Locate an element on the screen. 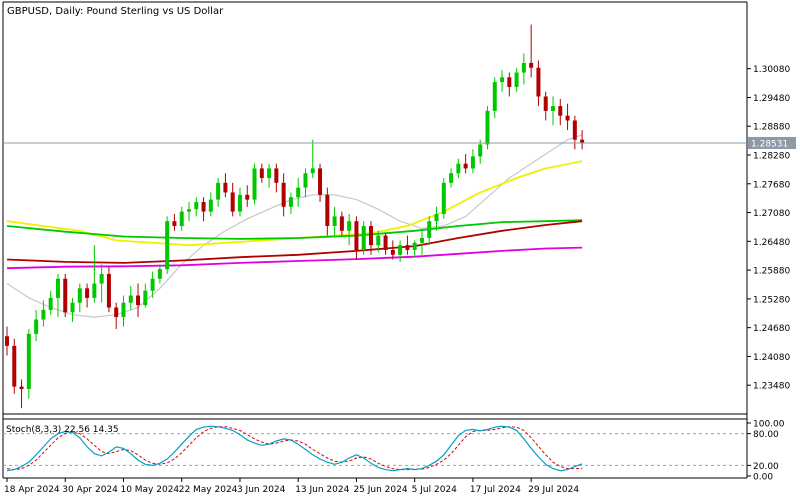 The height and width of the screenshot is (500, 800). time-tick-label-6: 25 Jun 2024 is located at coordinates (380, 490).